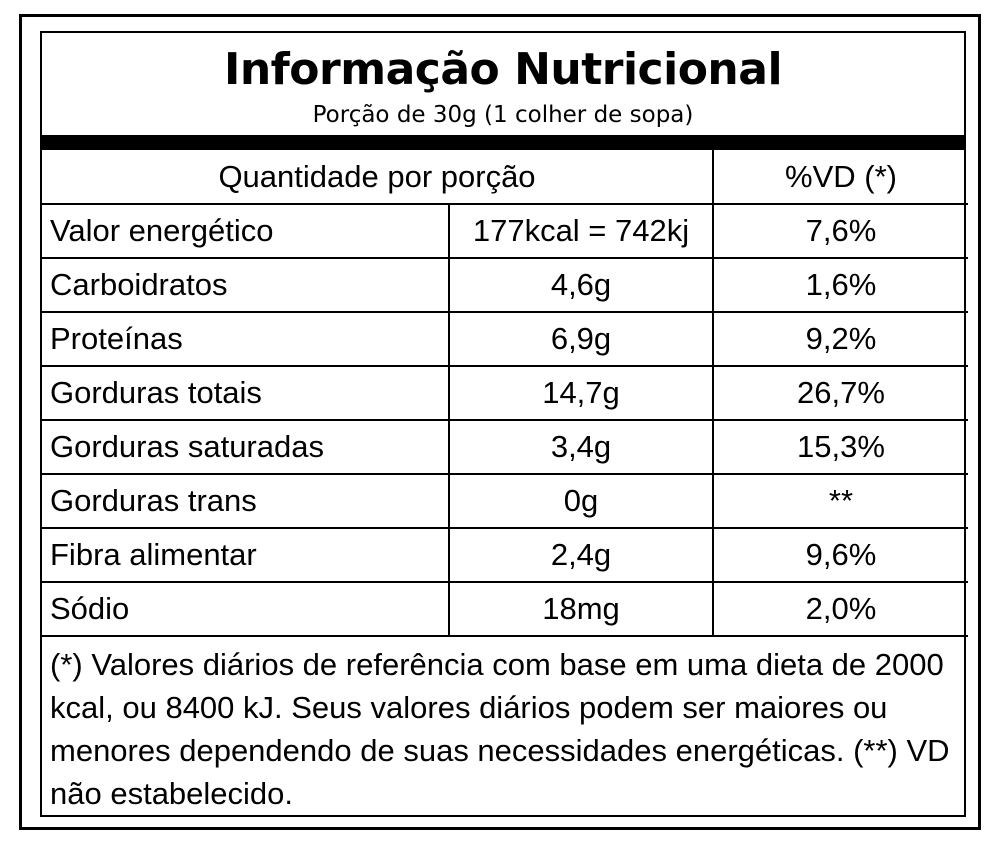 The width and height of the screenshot is (1000, 844). Describe the element at coordinates (503, 115) in the screenshot. I see `serving-size: Porção de 30g (1 colher de sopa)` at that location.